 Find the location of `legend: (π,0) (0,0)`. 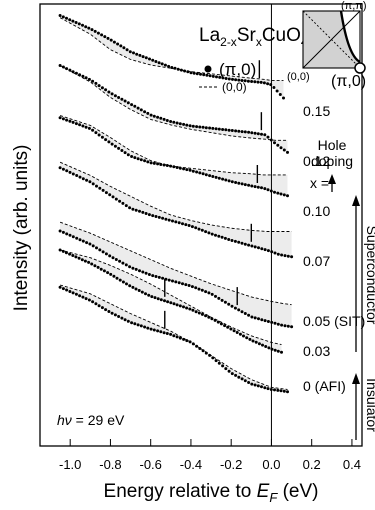

legend: (π,0) (0,0) is located at coordinates (227, 77).